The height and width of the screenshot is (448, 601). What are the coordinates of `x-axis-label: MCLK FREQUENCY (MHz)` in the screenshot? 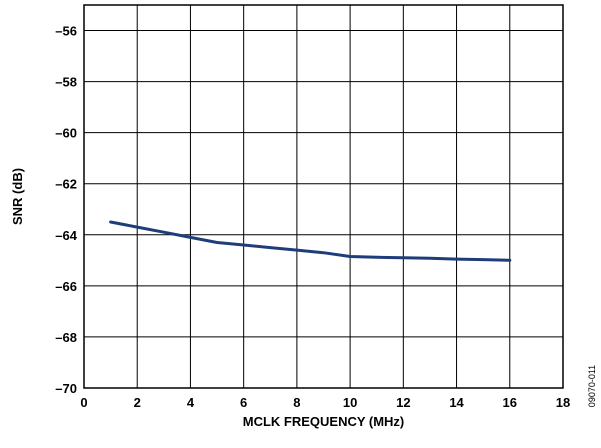 It's located at (324, 421).